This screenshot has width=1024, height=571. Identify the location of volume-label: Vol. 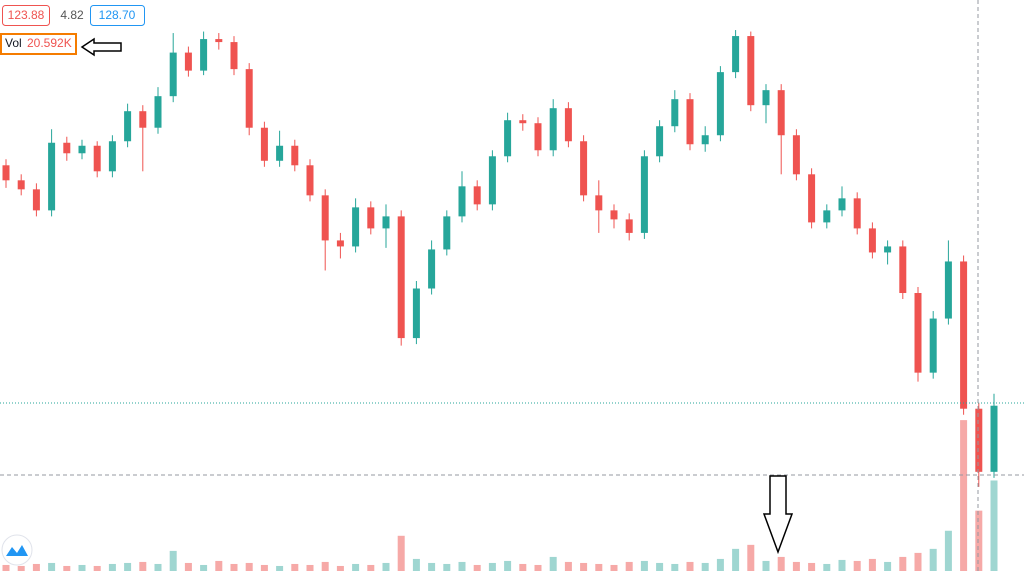
(13, 43).